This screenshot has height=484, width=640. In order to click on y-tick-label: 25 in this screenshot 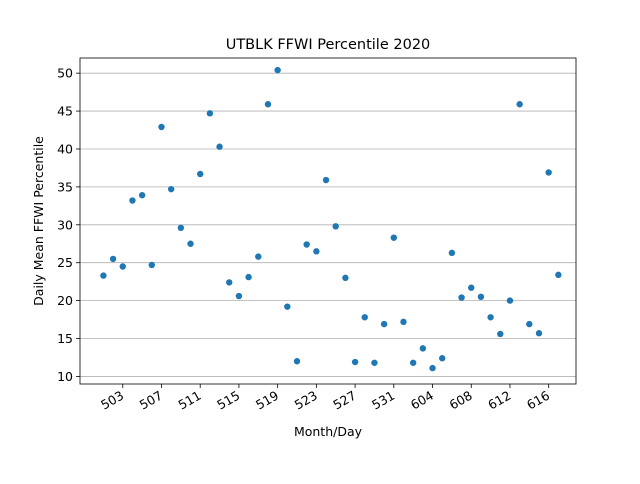, I will do `click(65, 262)`.